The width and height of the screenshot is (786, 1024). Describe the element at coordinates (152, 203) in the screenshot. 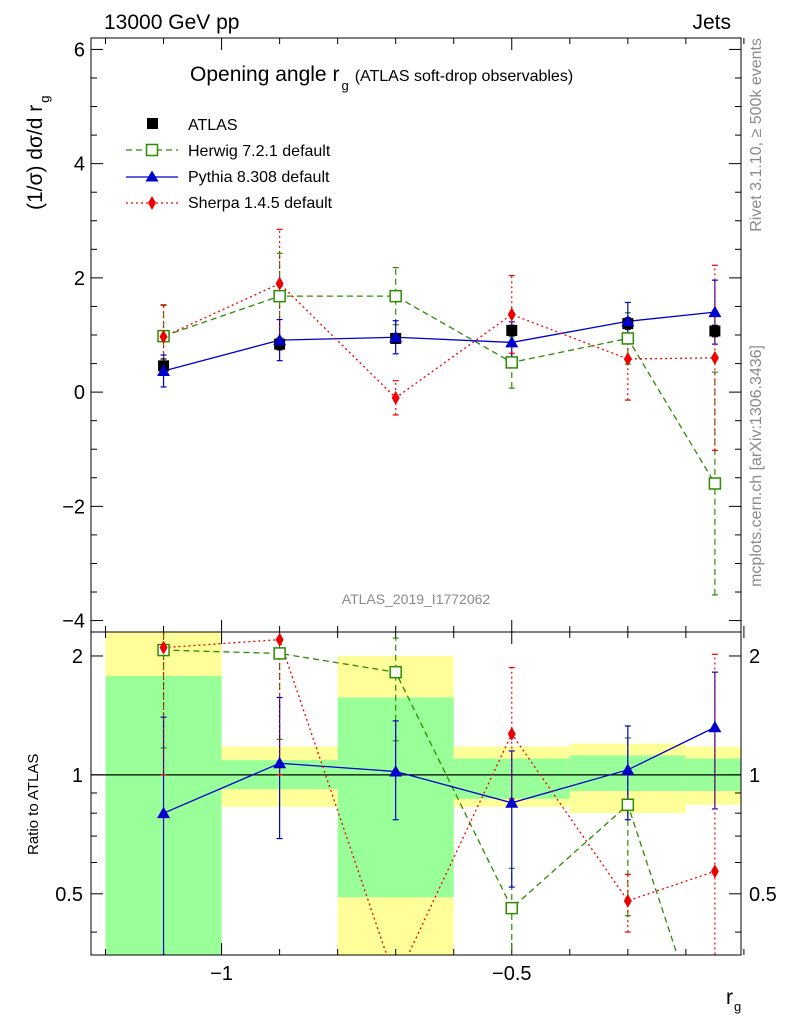

I see `legend-marker-sherpa` at that location.